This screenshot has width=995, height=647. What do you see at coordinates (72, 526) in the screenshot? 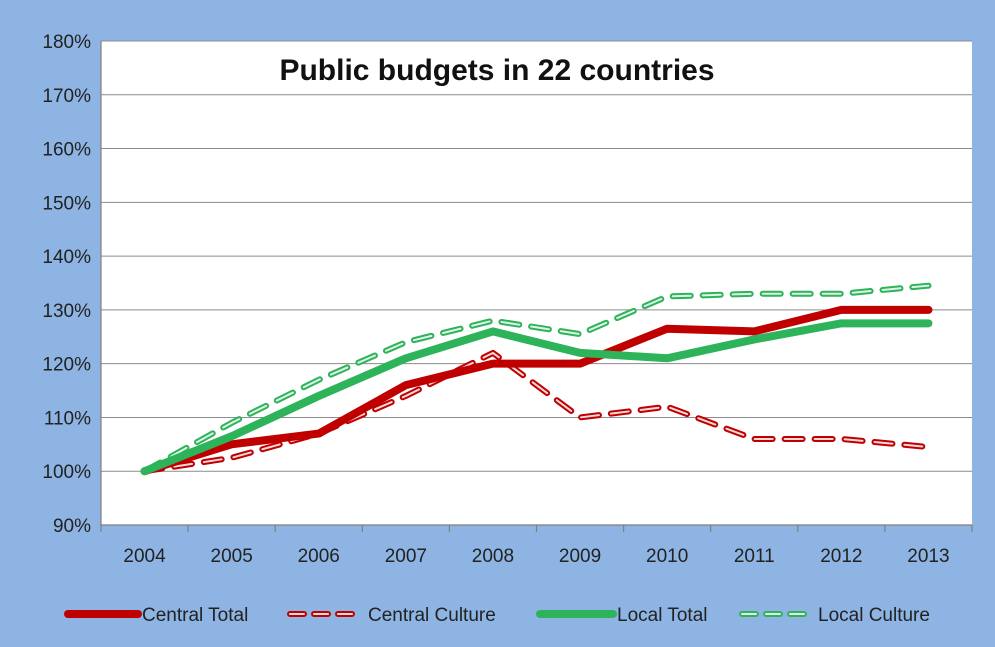
I see `y-tick-label: 90%` at bounding box center [72, 526].